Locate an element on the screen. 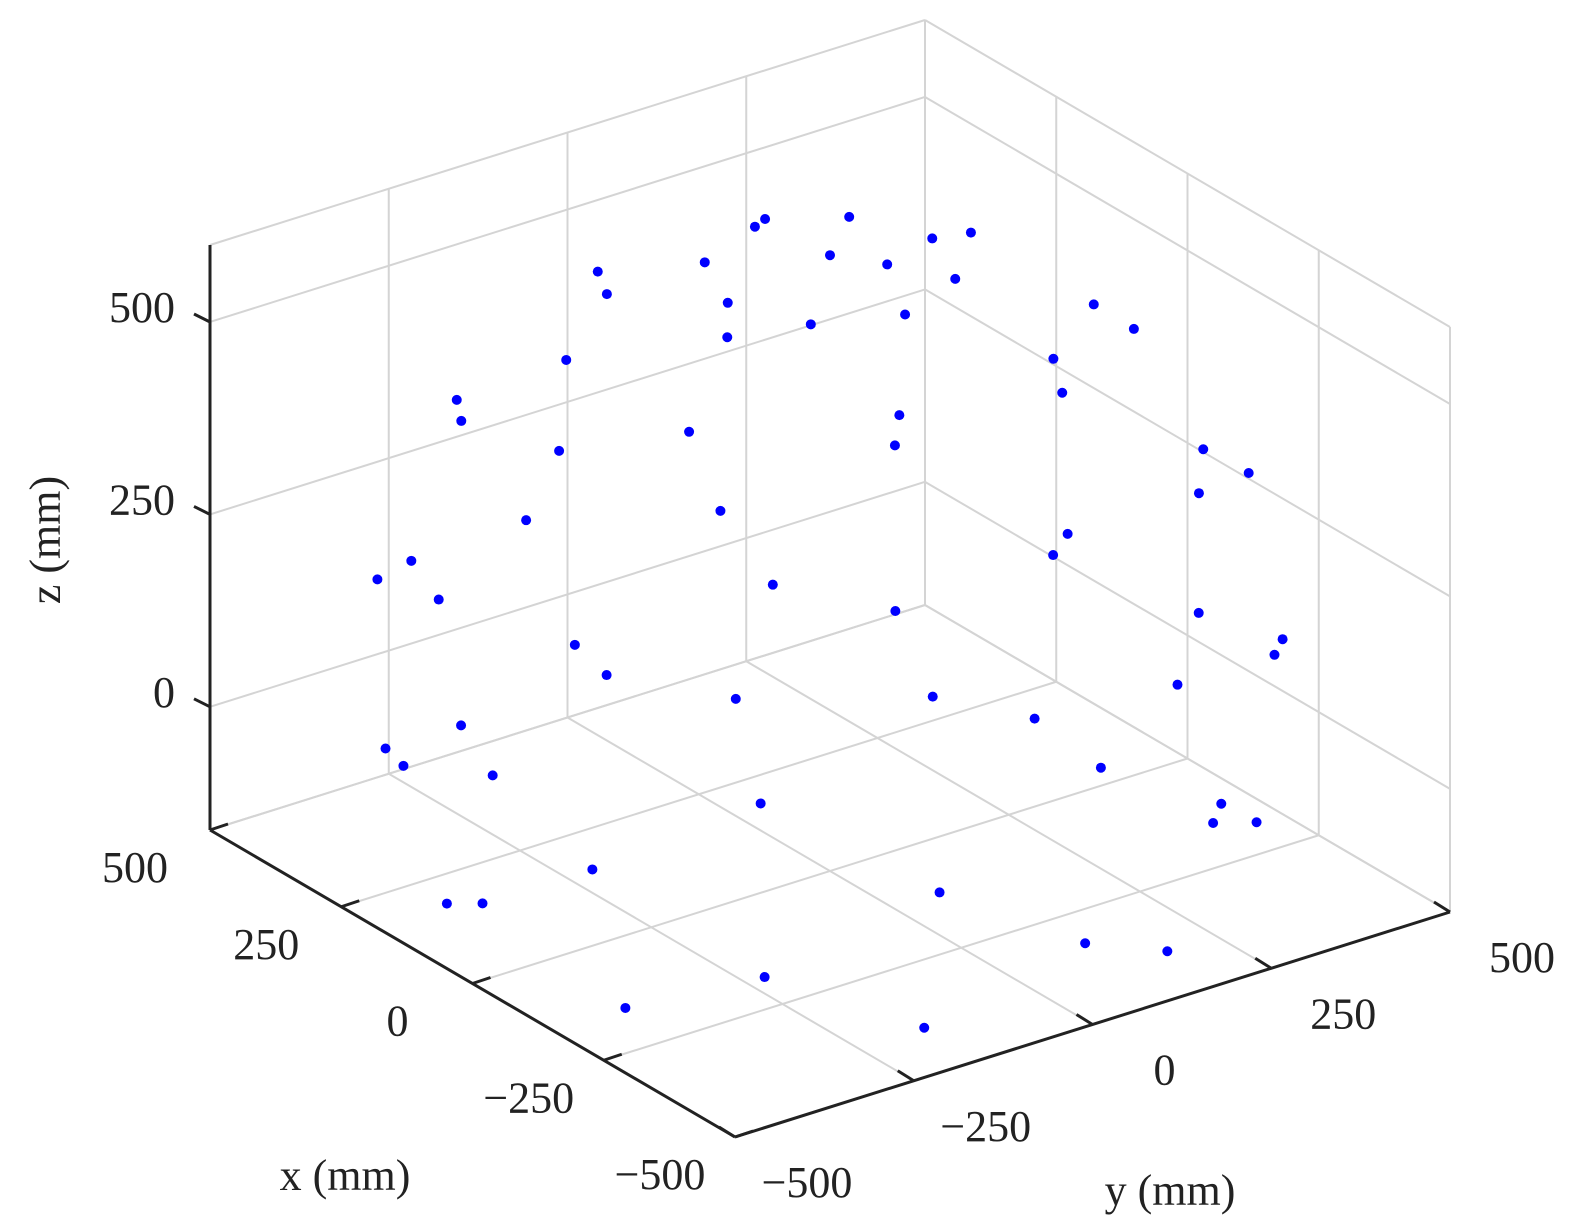 This screenshot has height=1232, width=1569. y-tick-label: 0 is located at coordinates (1165, 1070).